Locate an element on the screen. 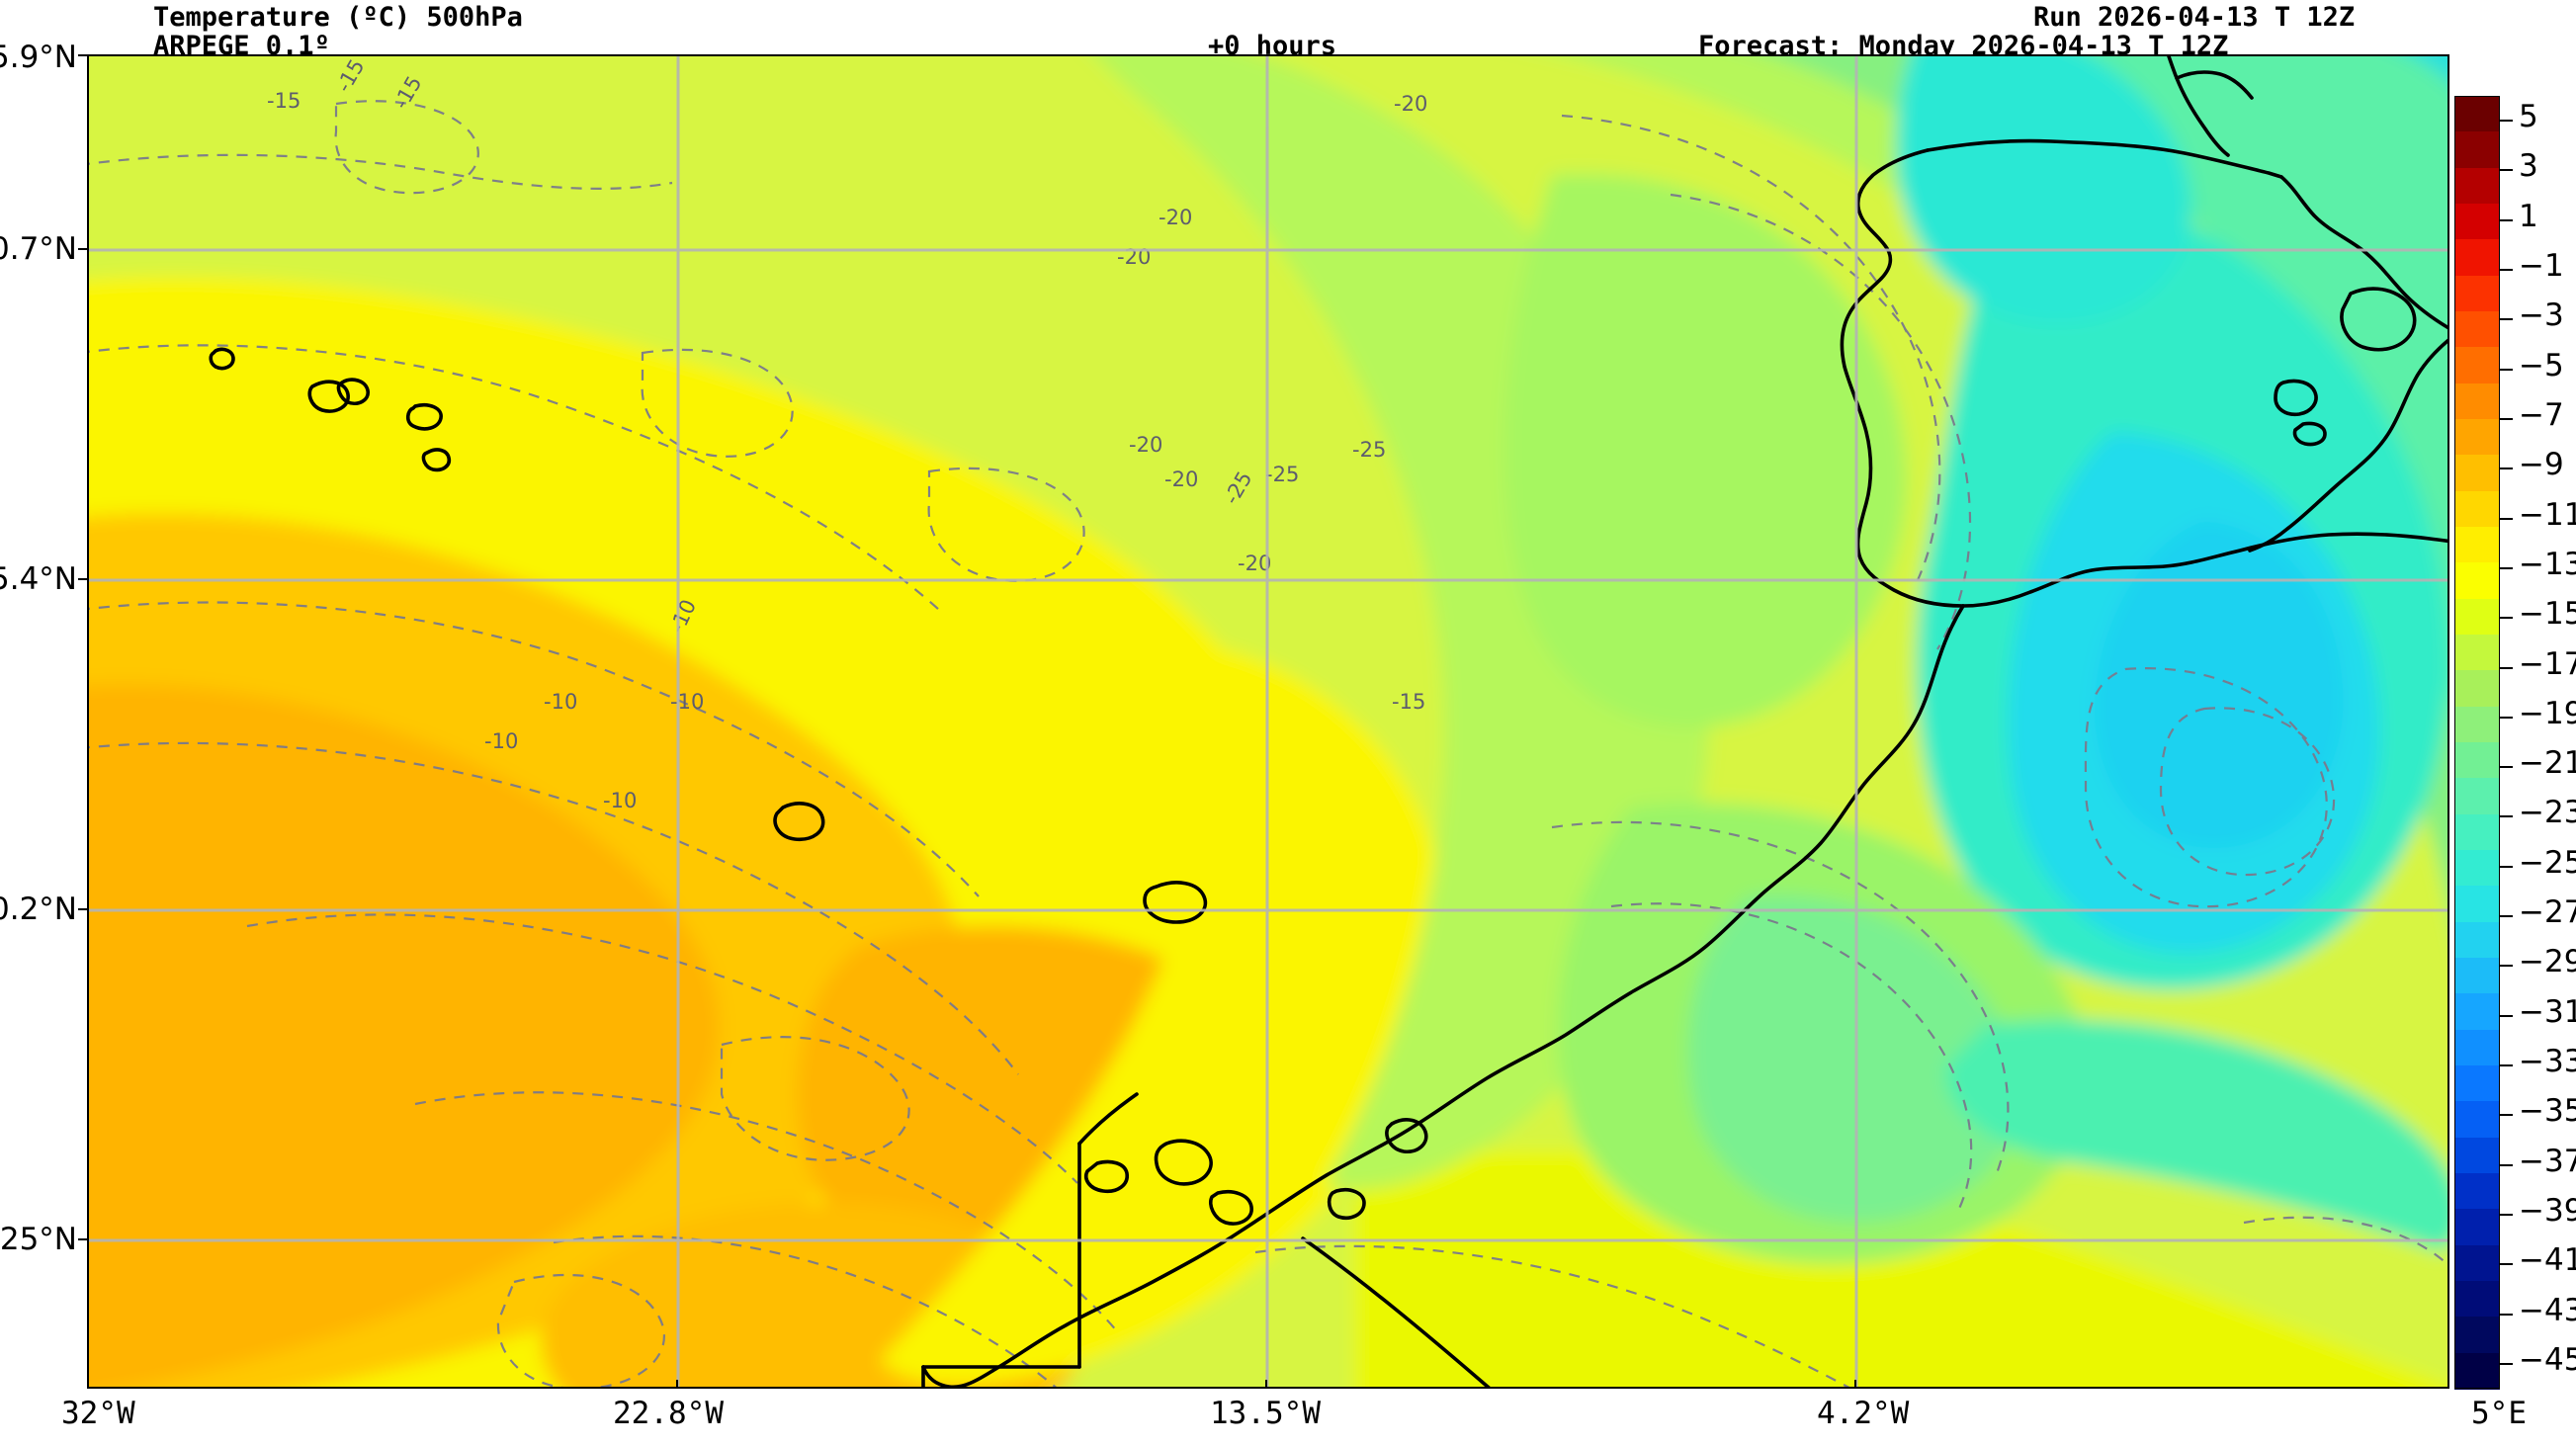 The image size is (2576, 1446). colorbar is located at coordinates (2477, 743).